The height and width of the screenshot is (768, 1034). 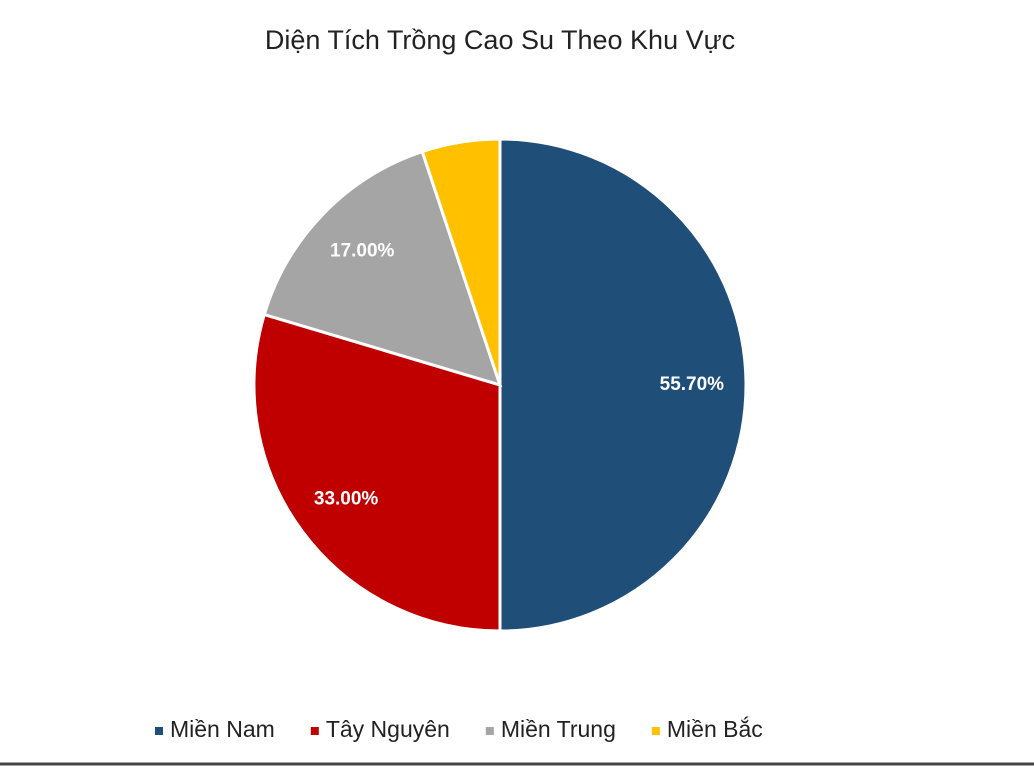 I want to click on legend-label: Miền Bắc, so click(x=715, y=729).